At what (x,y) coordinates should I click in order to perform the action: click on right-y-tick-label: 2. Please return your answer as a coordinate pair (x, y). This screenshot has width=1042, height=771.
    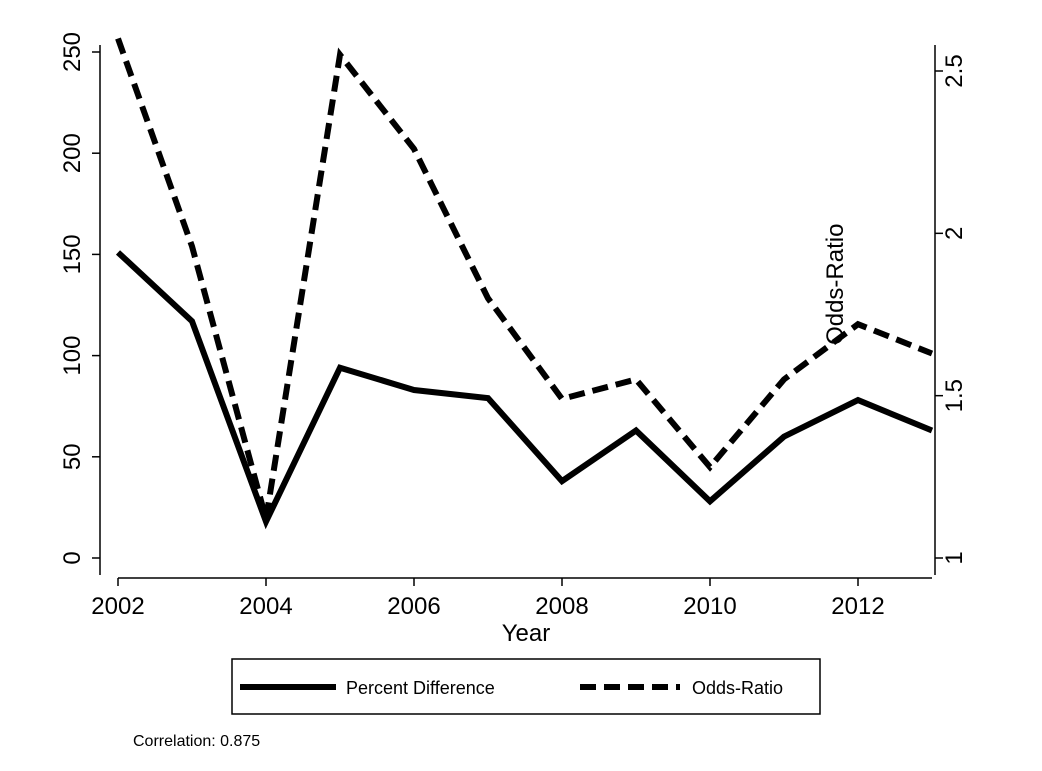
    Looking at the image, I should click on (954, 233).